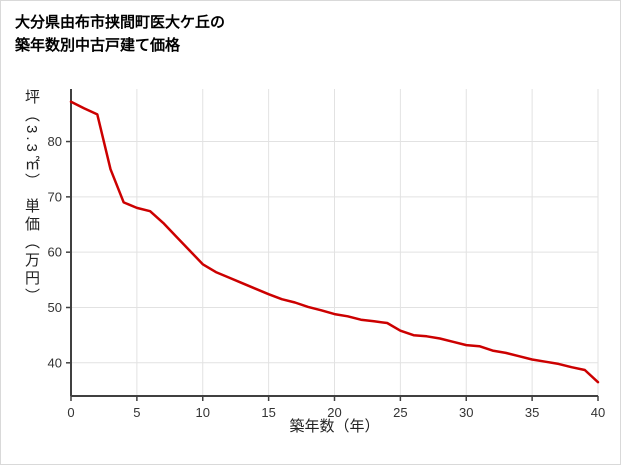  I want to click on x-tick-label: 25, so click(400, 412).